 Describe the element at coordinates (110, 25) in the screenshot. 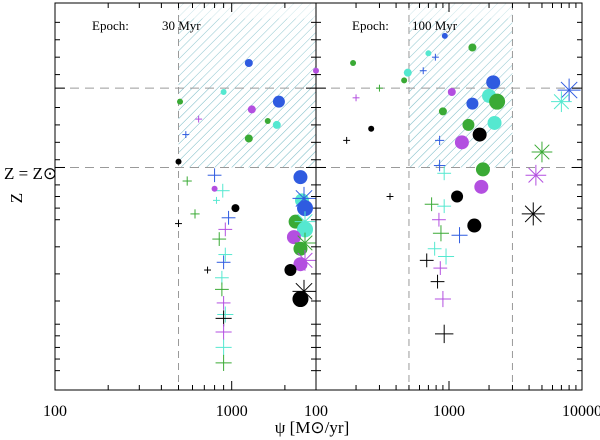

I see `epoch-label-30-myr: Epoch:` at that location.